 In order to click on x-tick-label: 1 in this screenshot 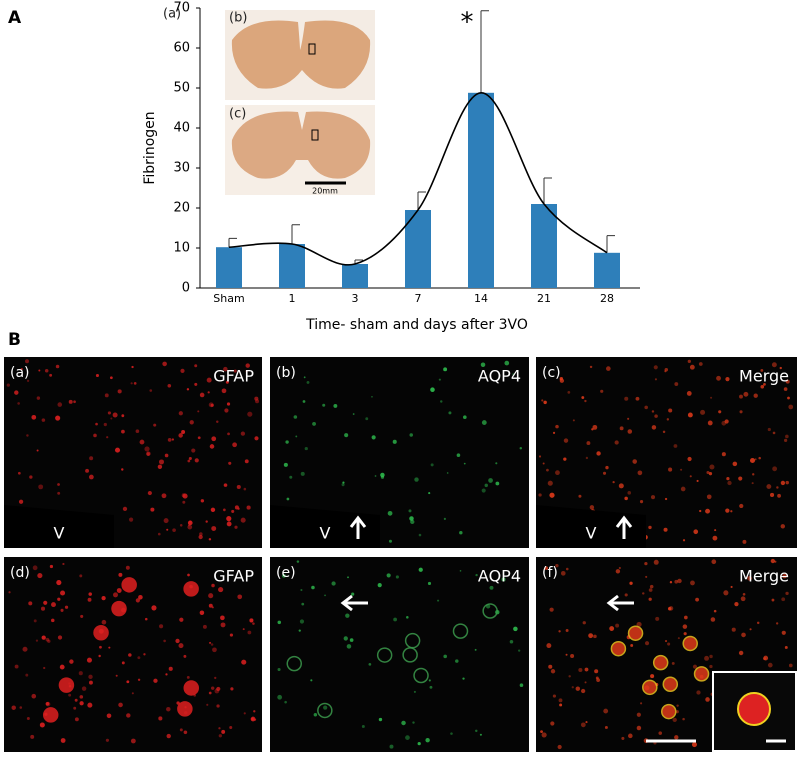, I will do `click(292, 298)`.